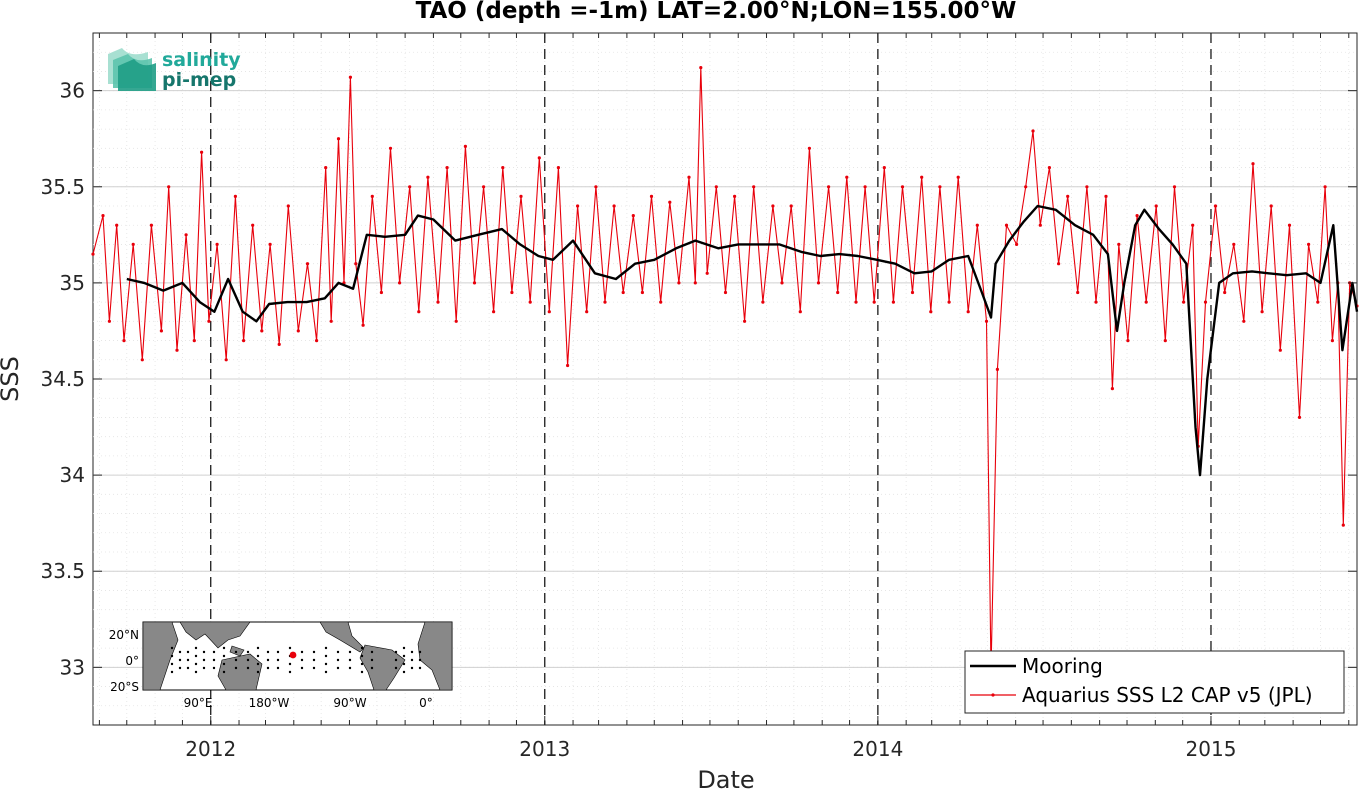 The height and width of the screenshot is (790, 1360). I want to click on legend-label-mooring: Mooring, so click(1062, 666).